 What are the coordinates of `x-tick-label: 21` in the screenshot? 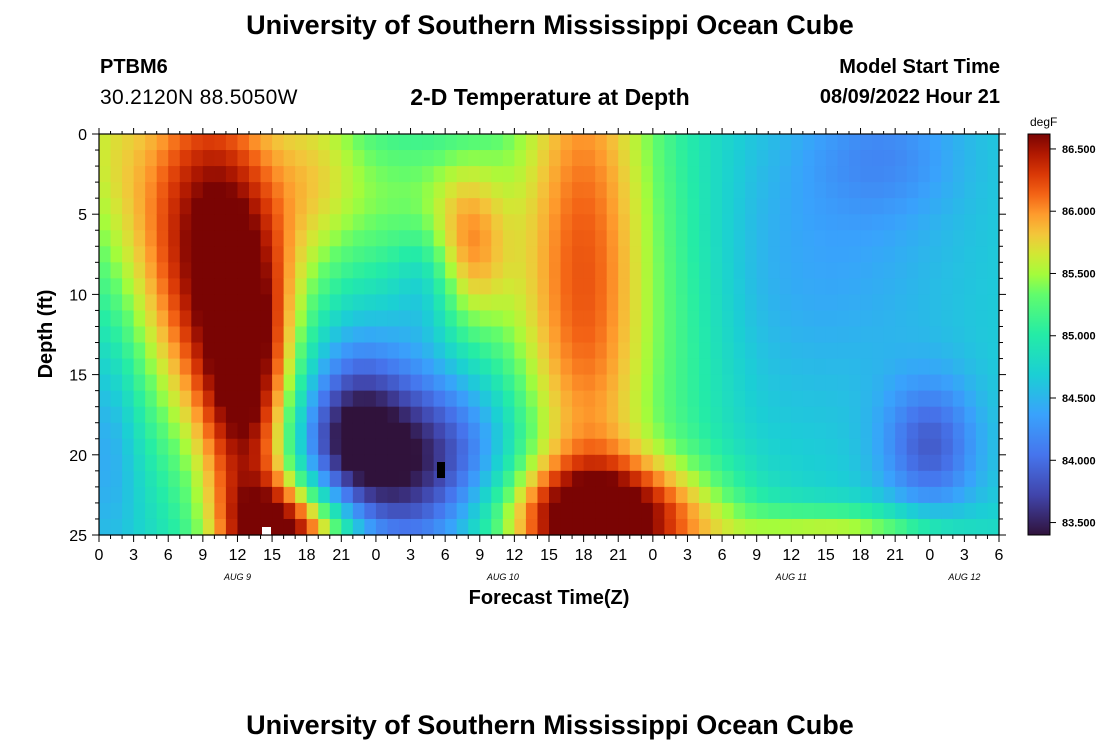 It's located at (895, 555).